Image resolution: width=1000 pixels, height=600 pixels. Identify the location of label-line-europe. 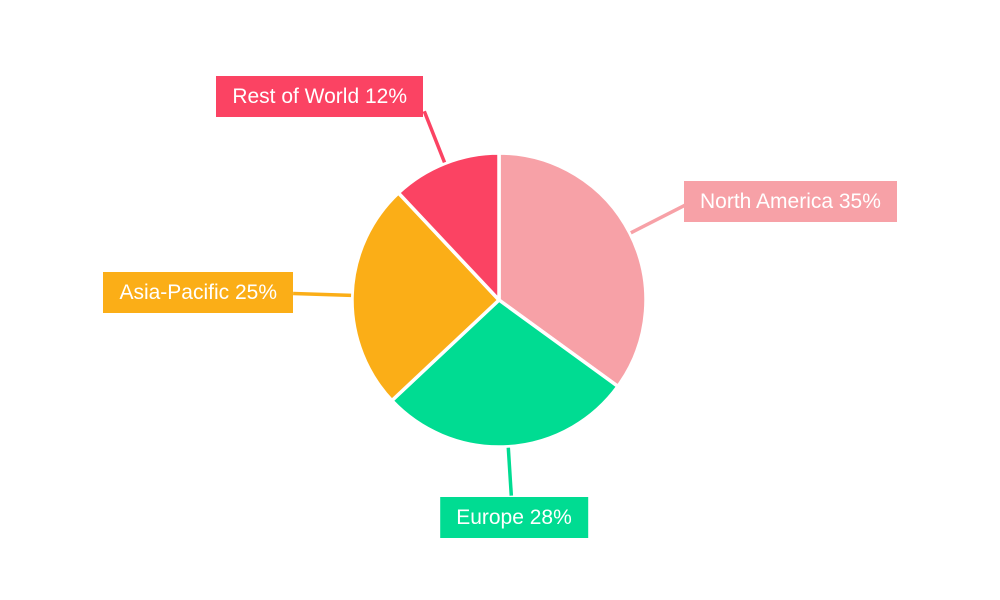
(510, 471).